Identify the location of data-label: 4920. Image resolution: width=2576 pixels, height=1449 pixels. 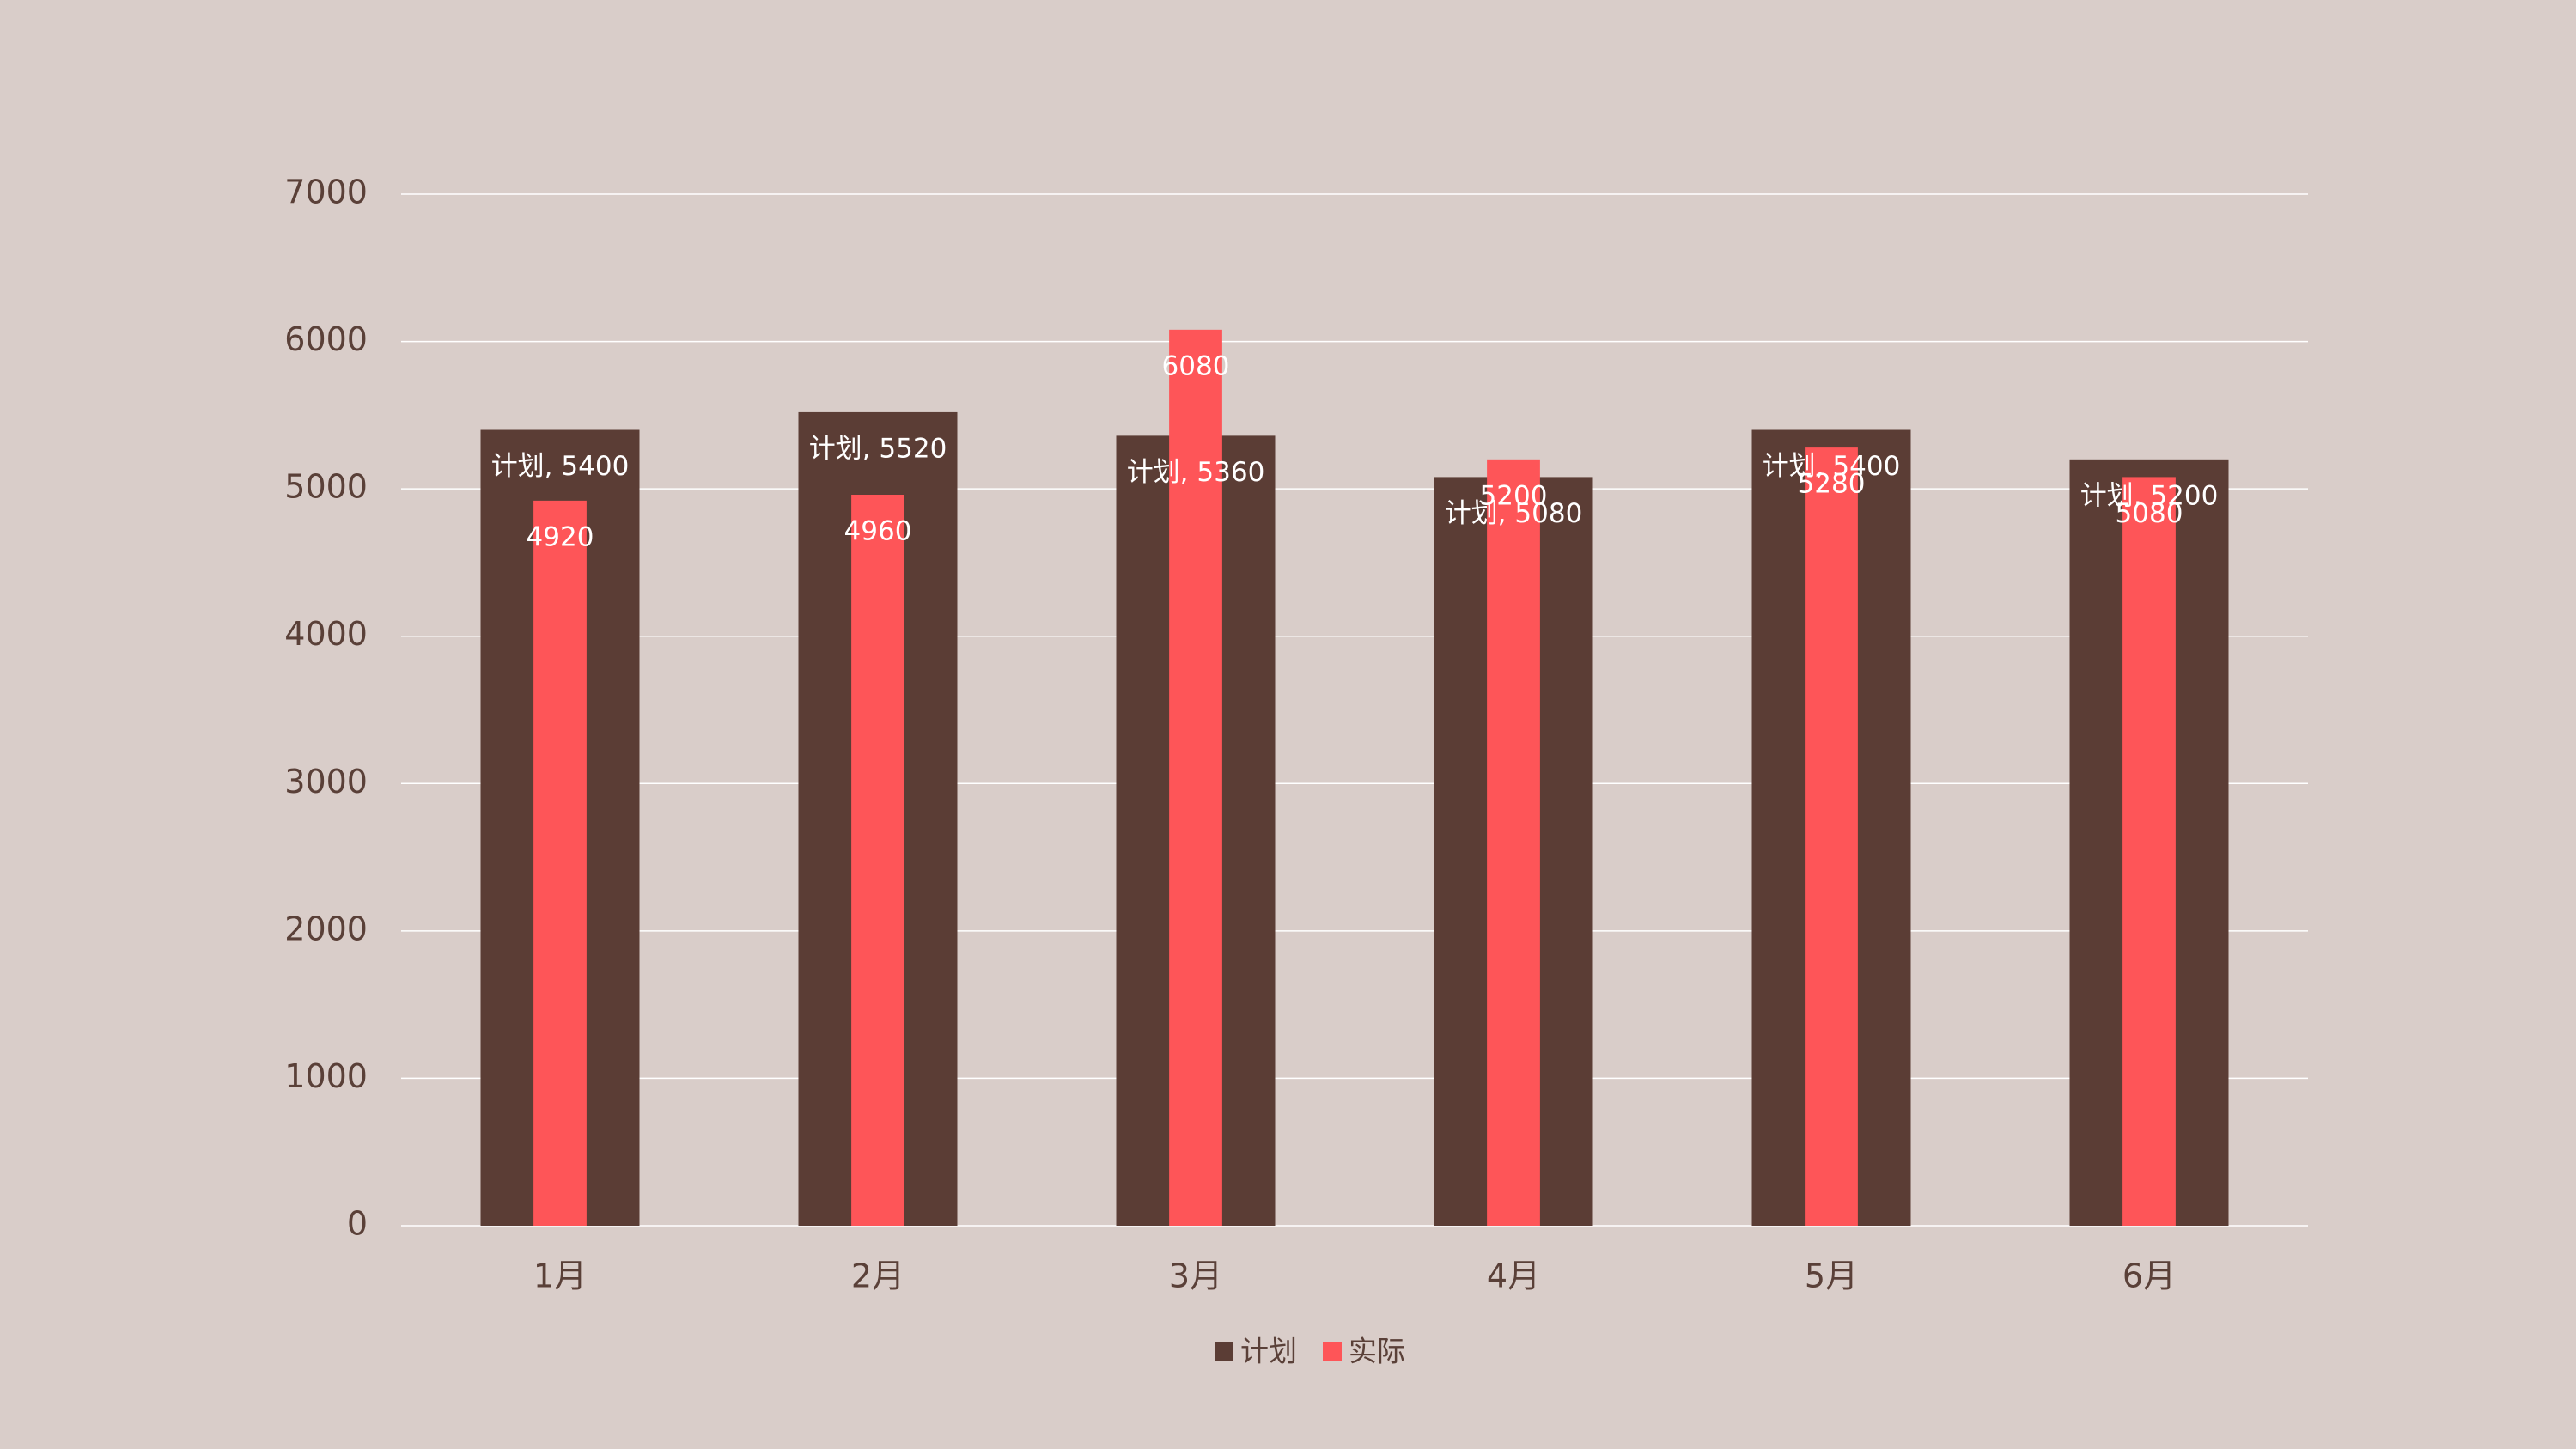
(560, 536).